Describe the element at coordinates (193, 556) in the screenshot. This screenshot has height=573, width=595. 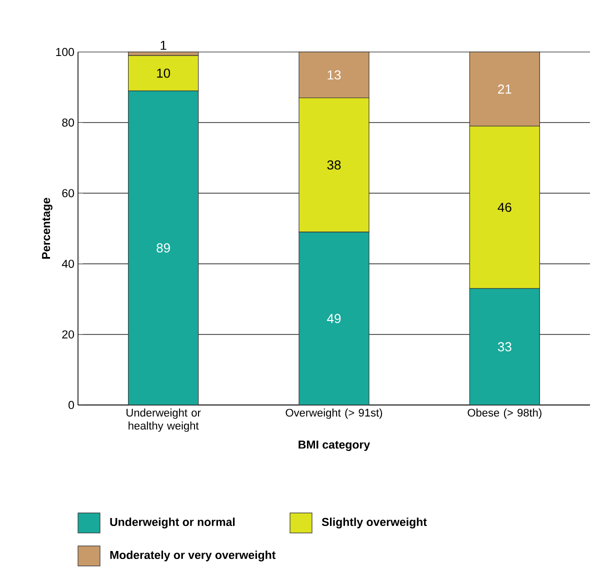
I see `legend-label: Moderately or very overweight` at that location.